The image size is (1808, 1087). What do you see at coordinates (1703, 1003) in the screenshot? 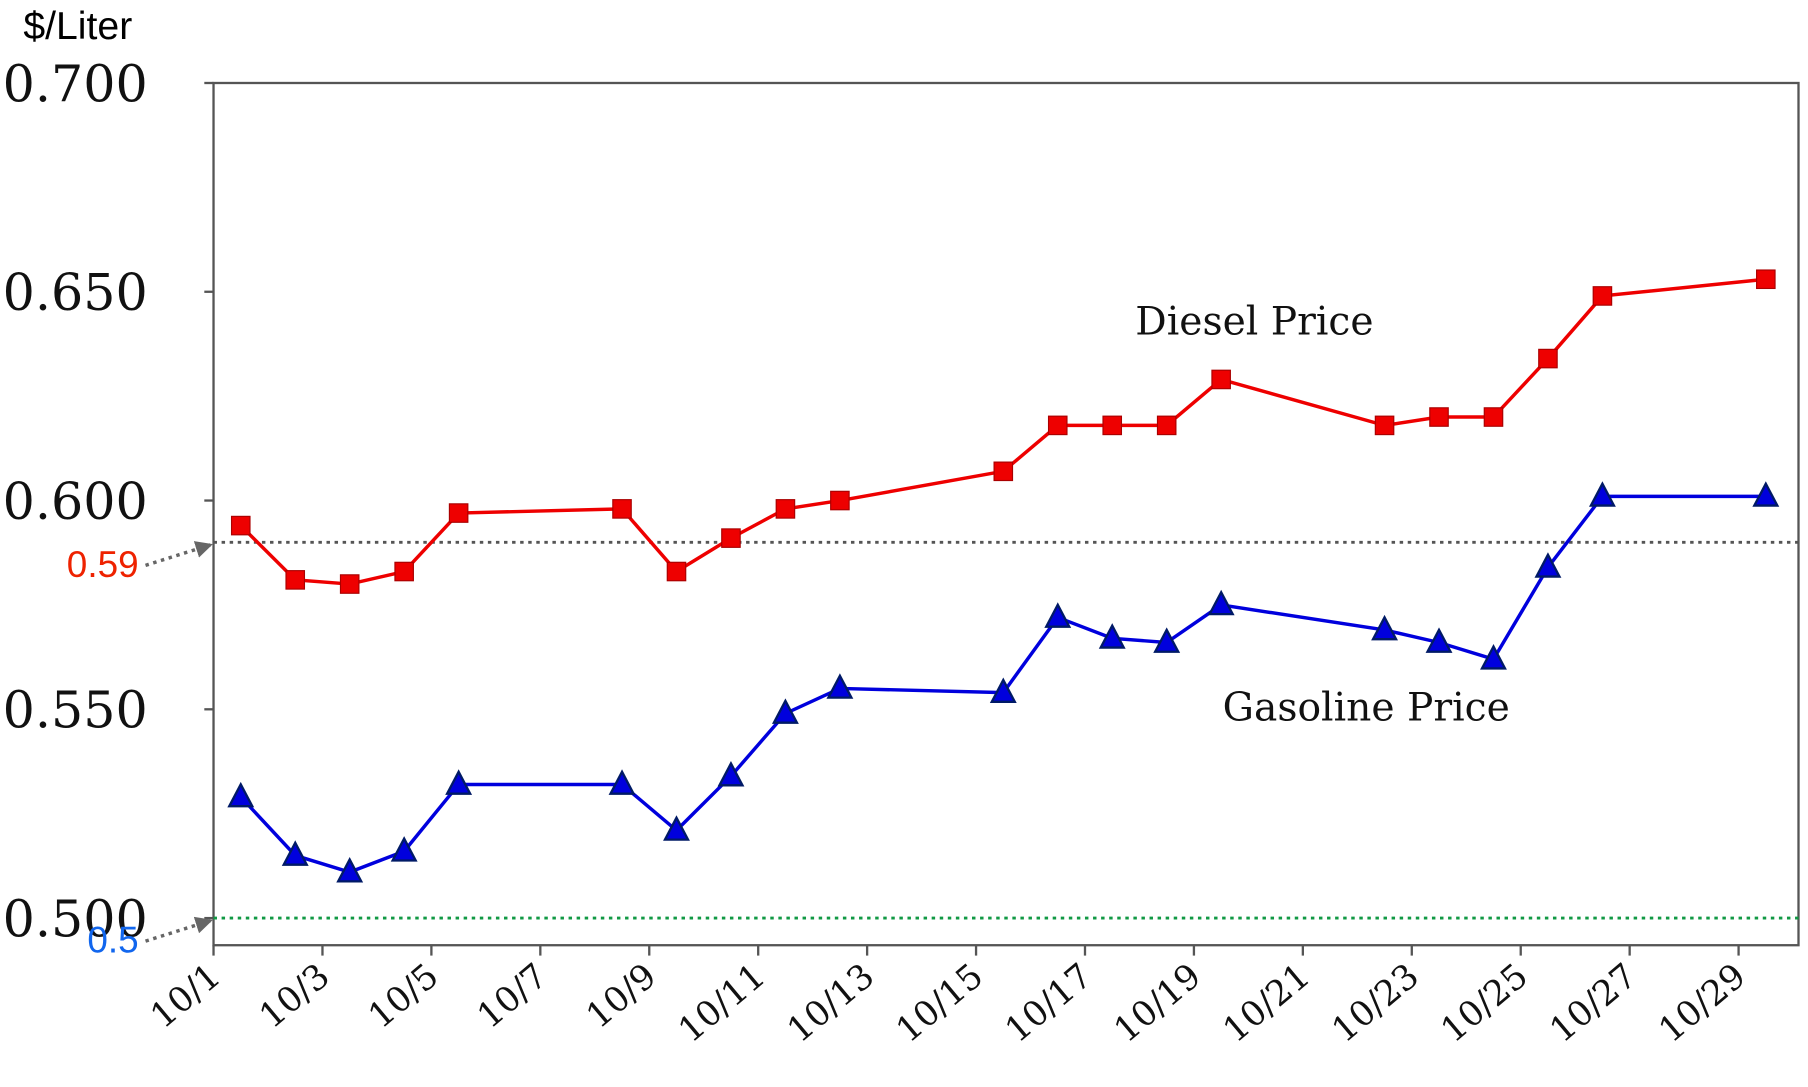
I see `x-tick-label: 10/29` at bounding box center [1703, 1003].